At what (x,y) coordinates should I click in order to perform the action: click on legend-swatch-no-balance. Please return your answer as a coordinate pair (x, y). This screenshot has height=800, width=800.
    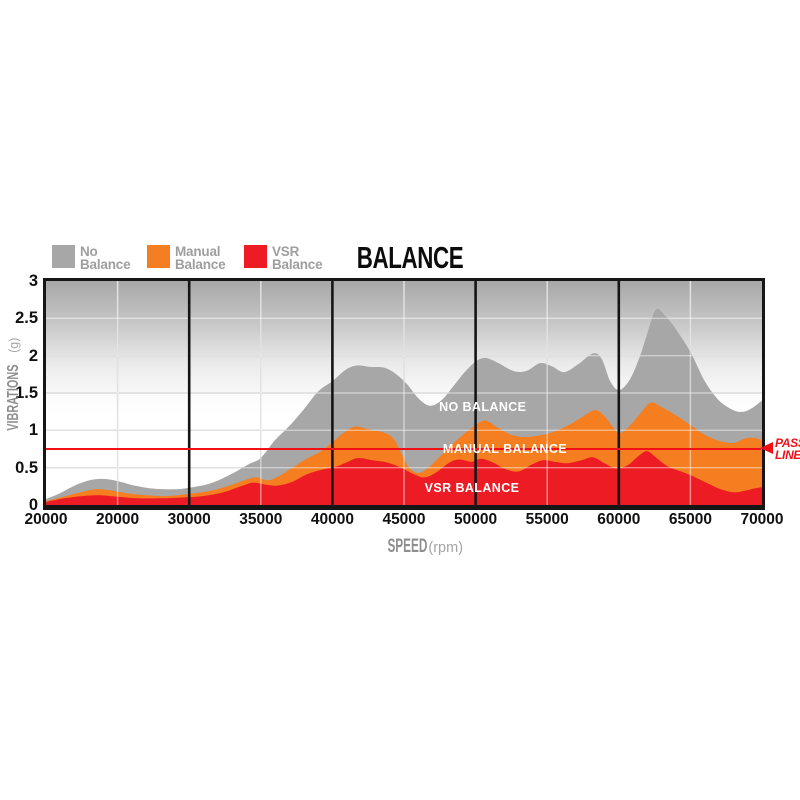
    Looking at the image, I should click on (63, 256).